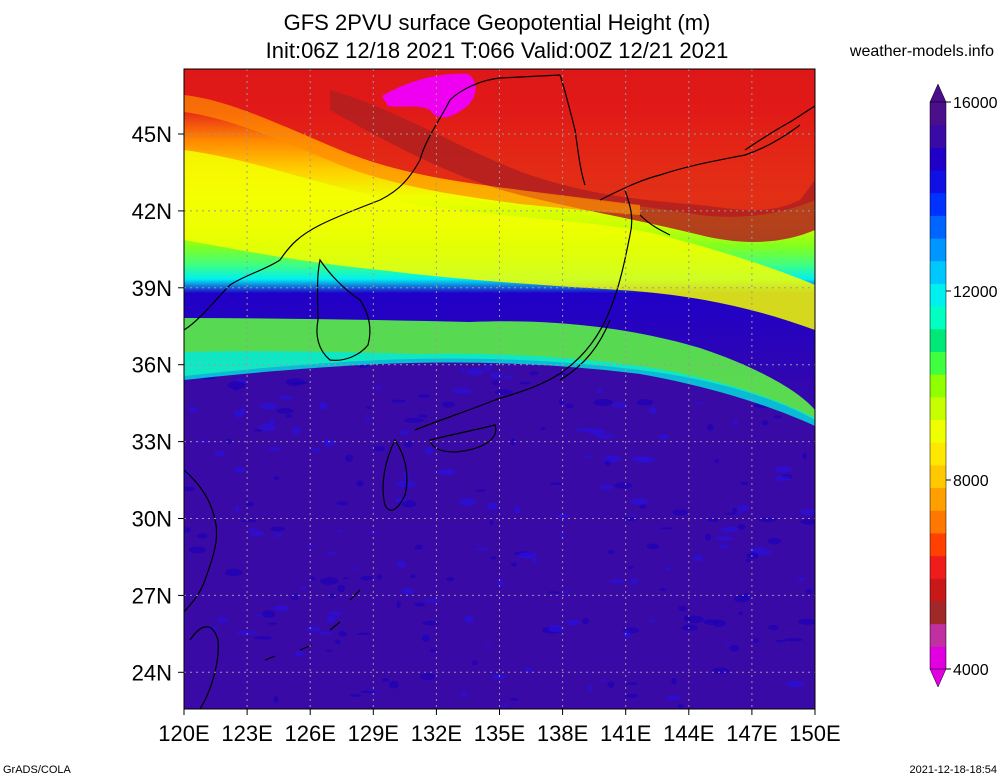 The width and height of the screenshot is (1000, 779). Describe the element at coordinates (625, 733) in the screenshot. I see `x-tick-label: 141E` at that location.